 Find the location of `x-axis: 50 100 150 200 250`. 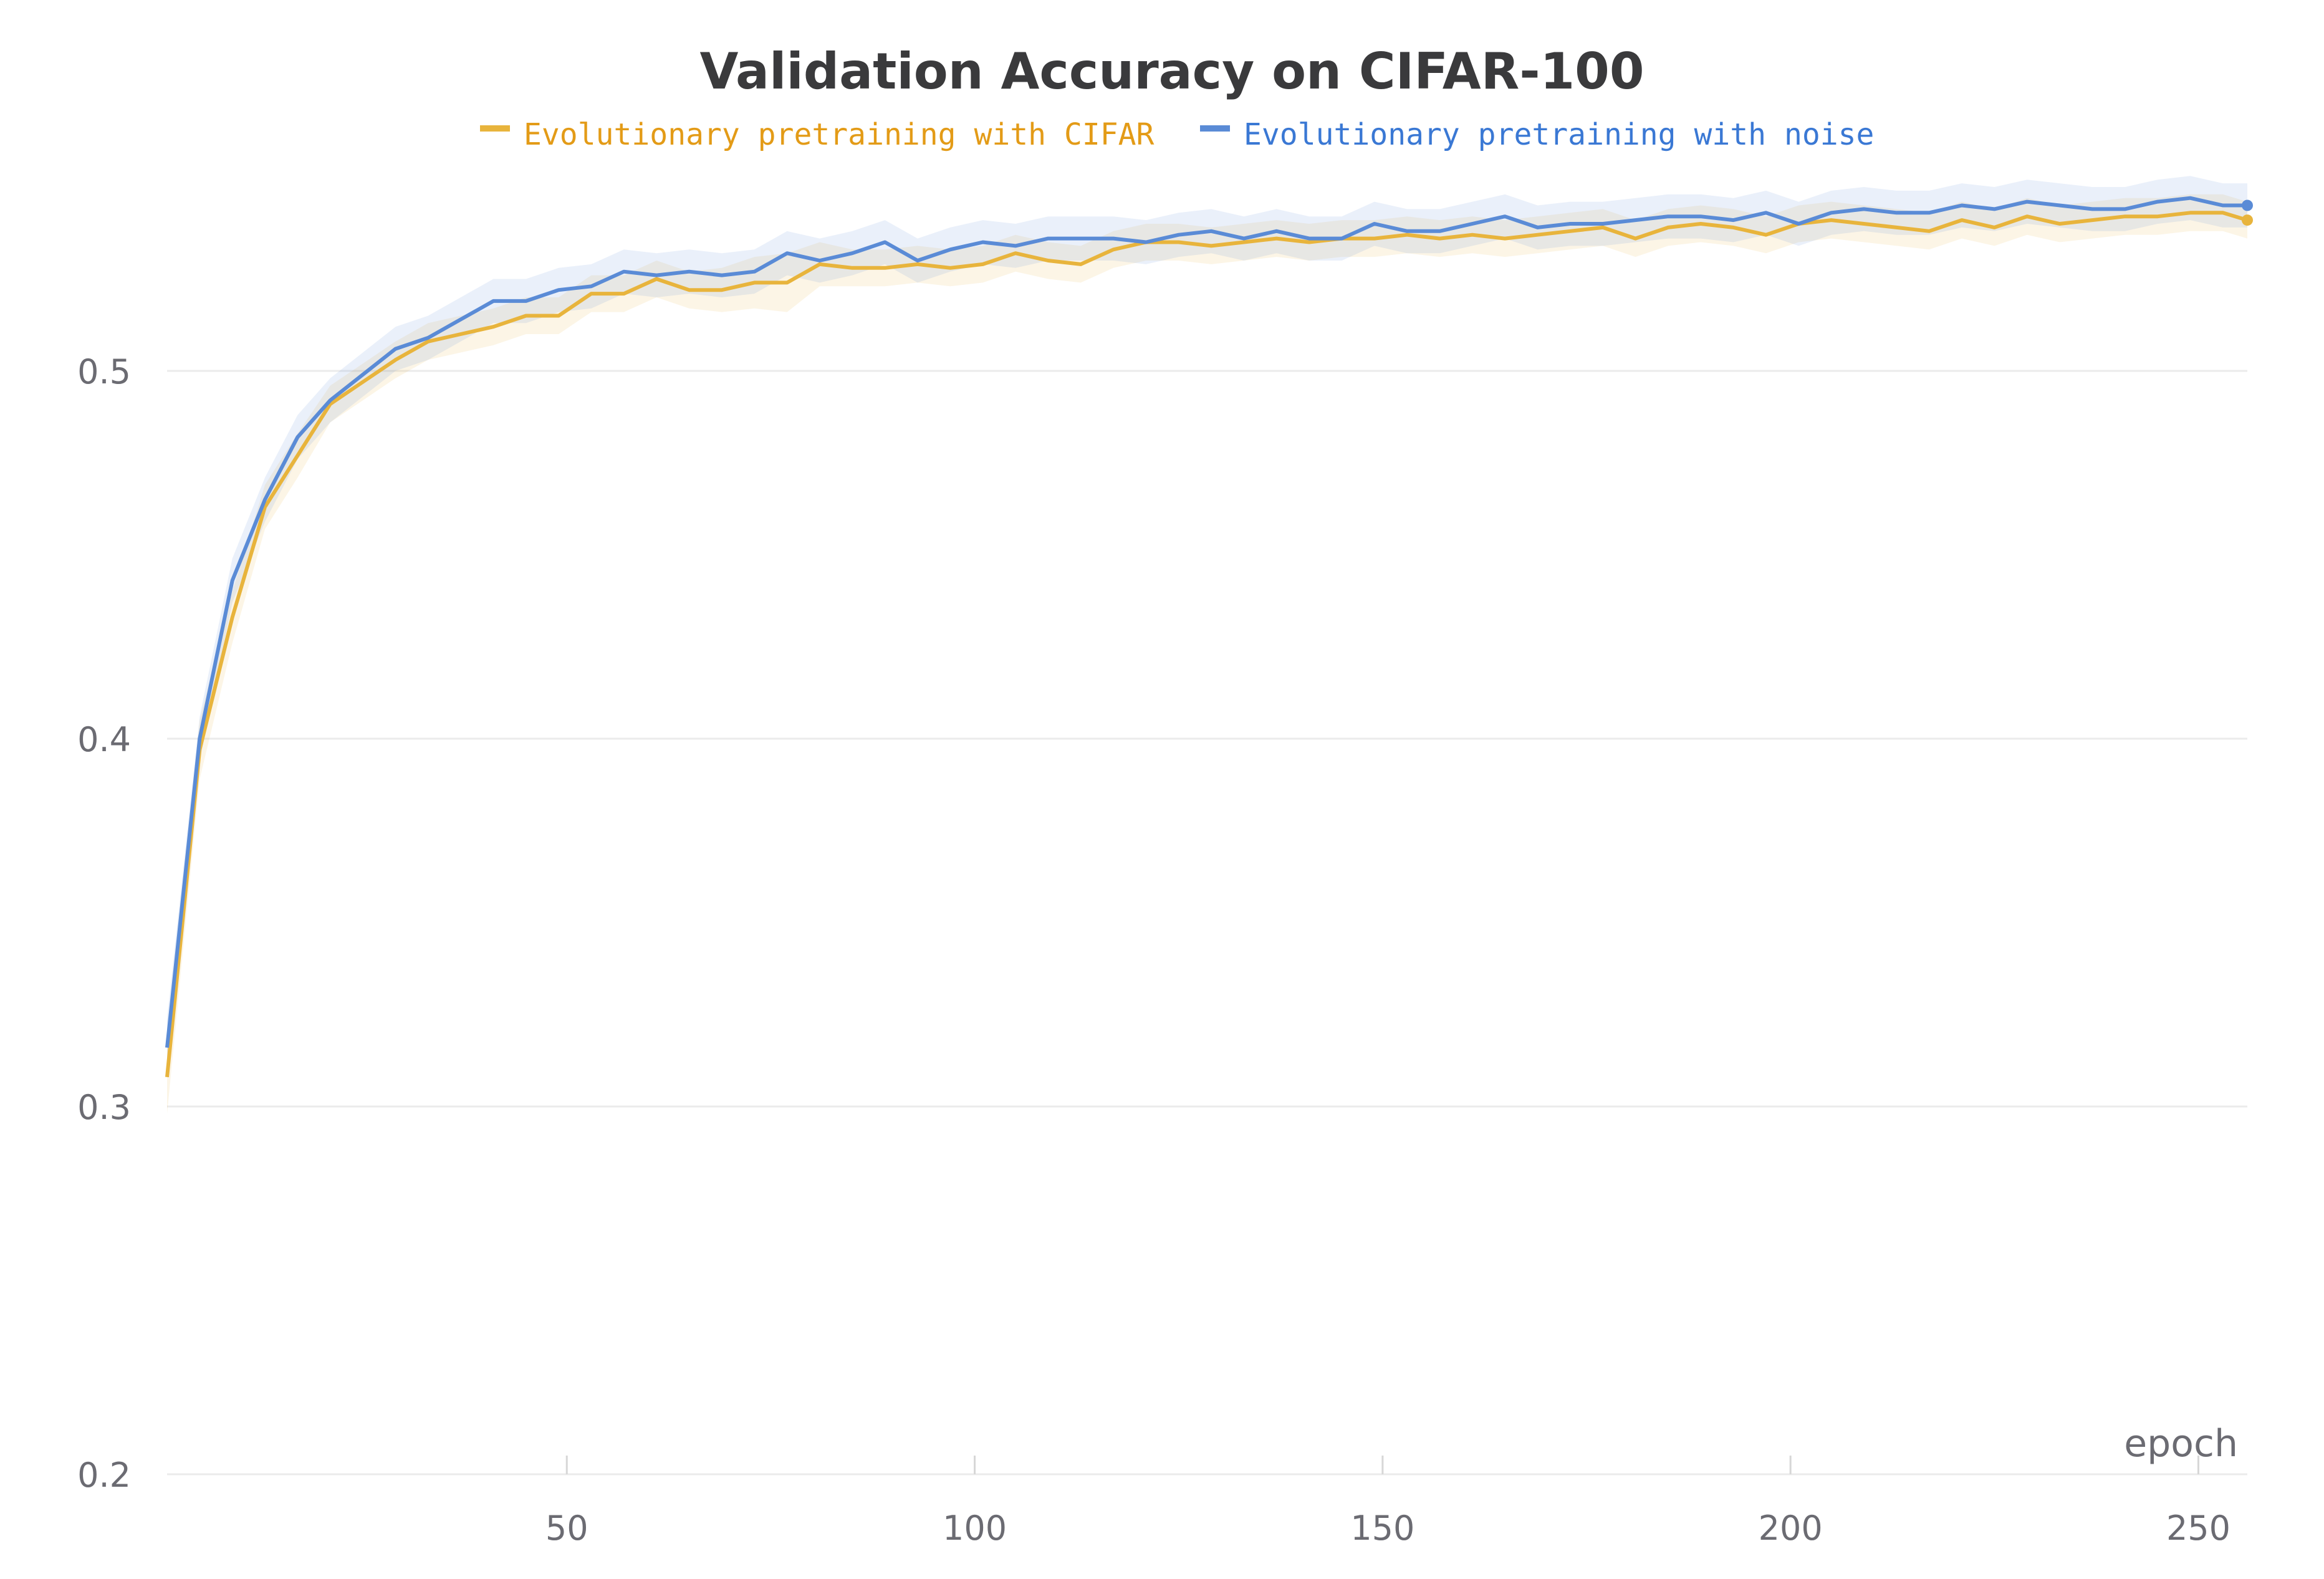

x-axis: 50 100 150 200 250 is located at coordinates (1387, 1502).